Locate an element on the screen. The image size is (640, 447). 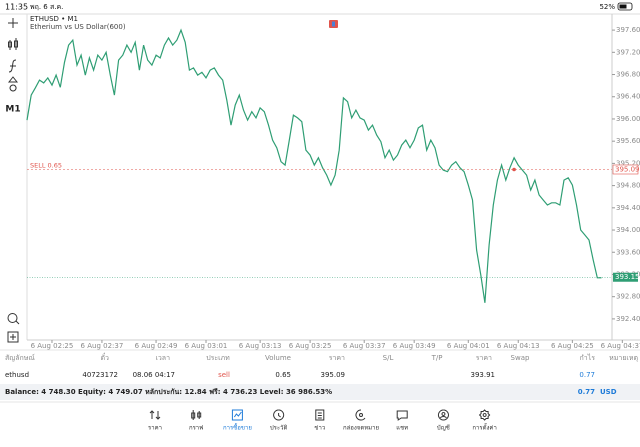
summary-bar is located at coordinates (320, 392).